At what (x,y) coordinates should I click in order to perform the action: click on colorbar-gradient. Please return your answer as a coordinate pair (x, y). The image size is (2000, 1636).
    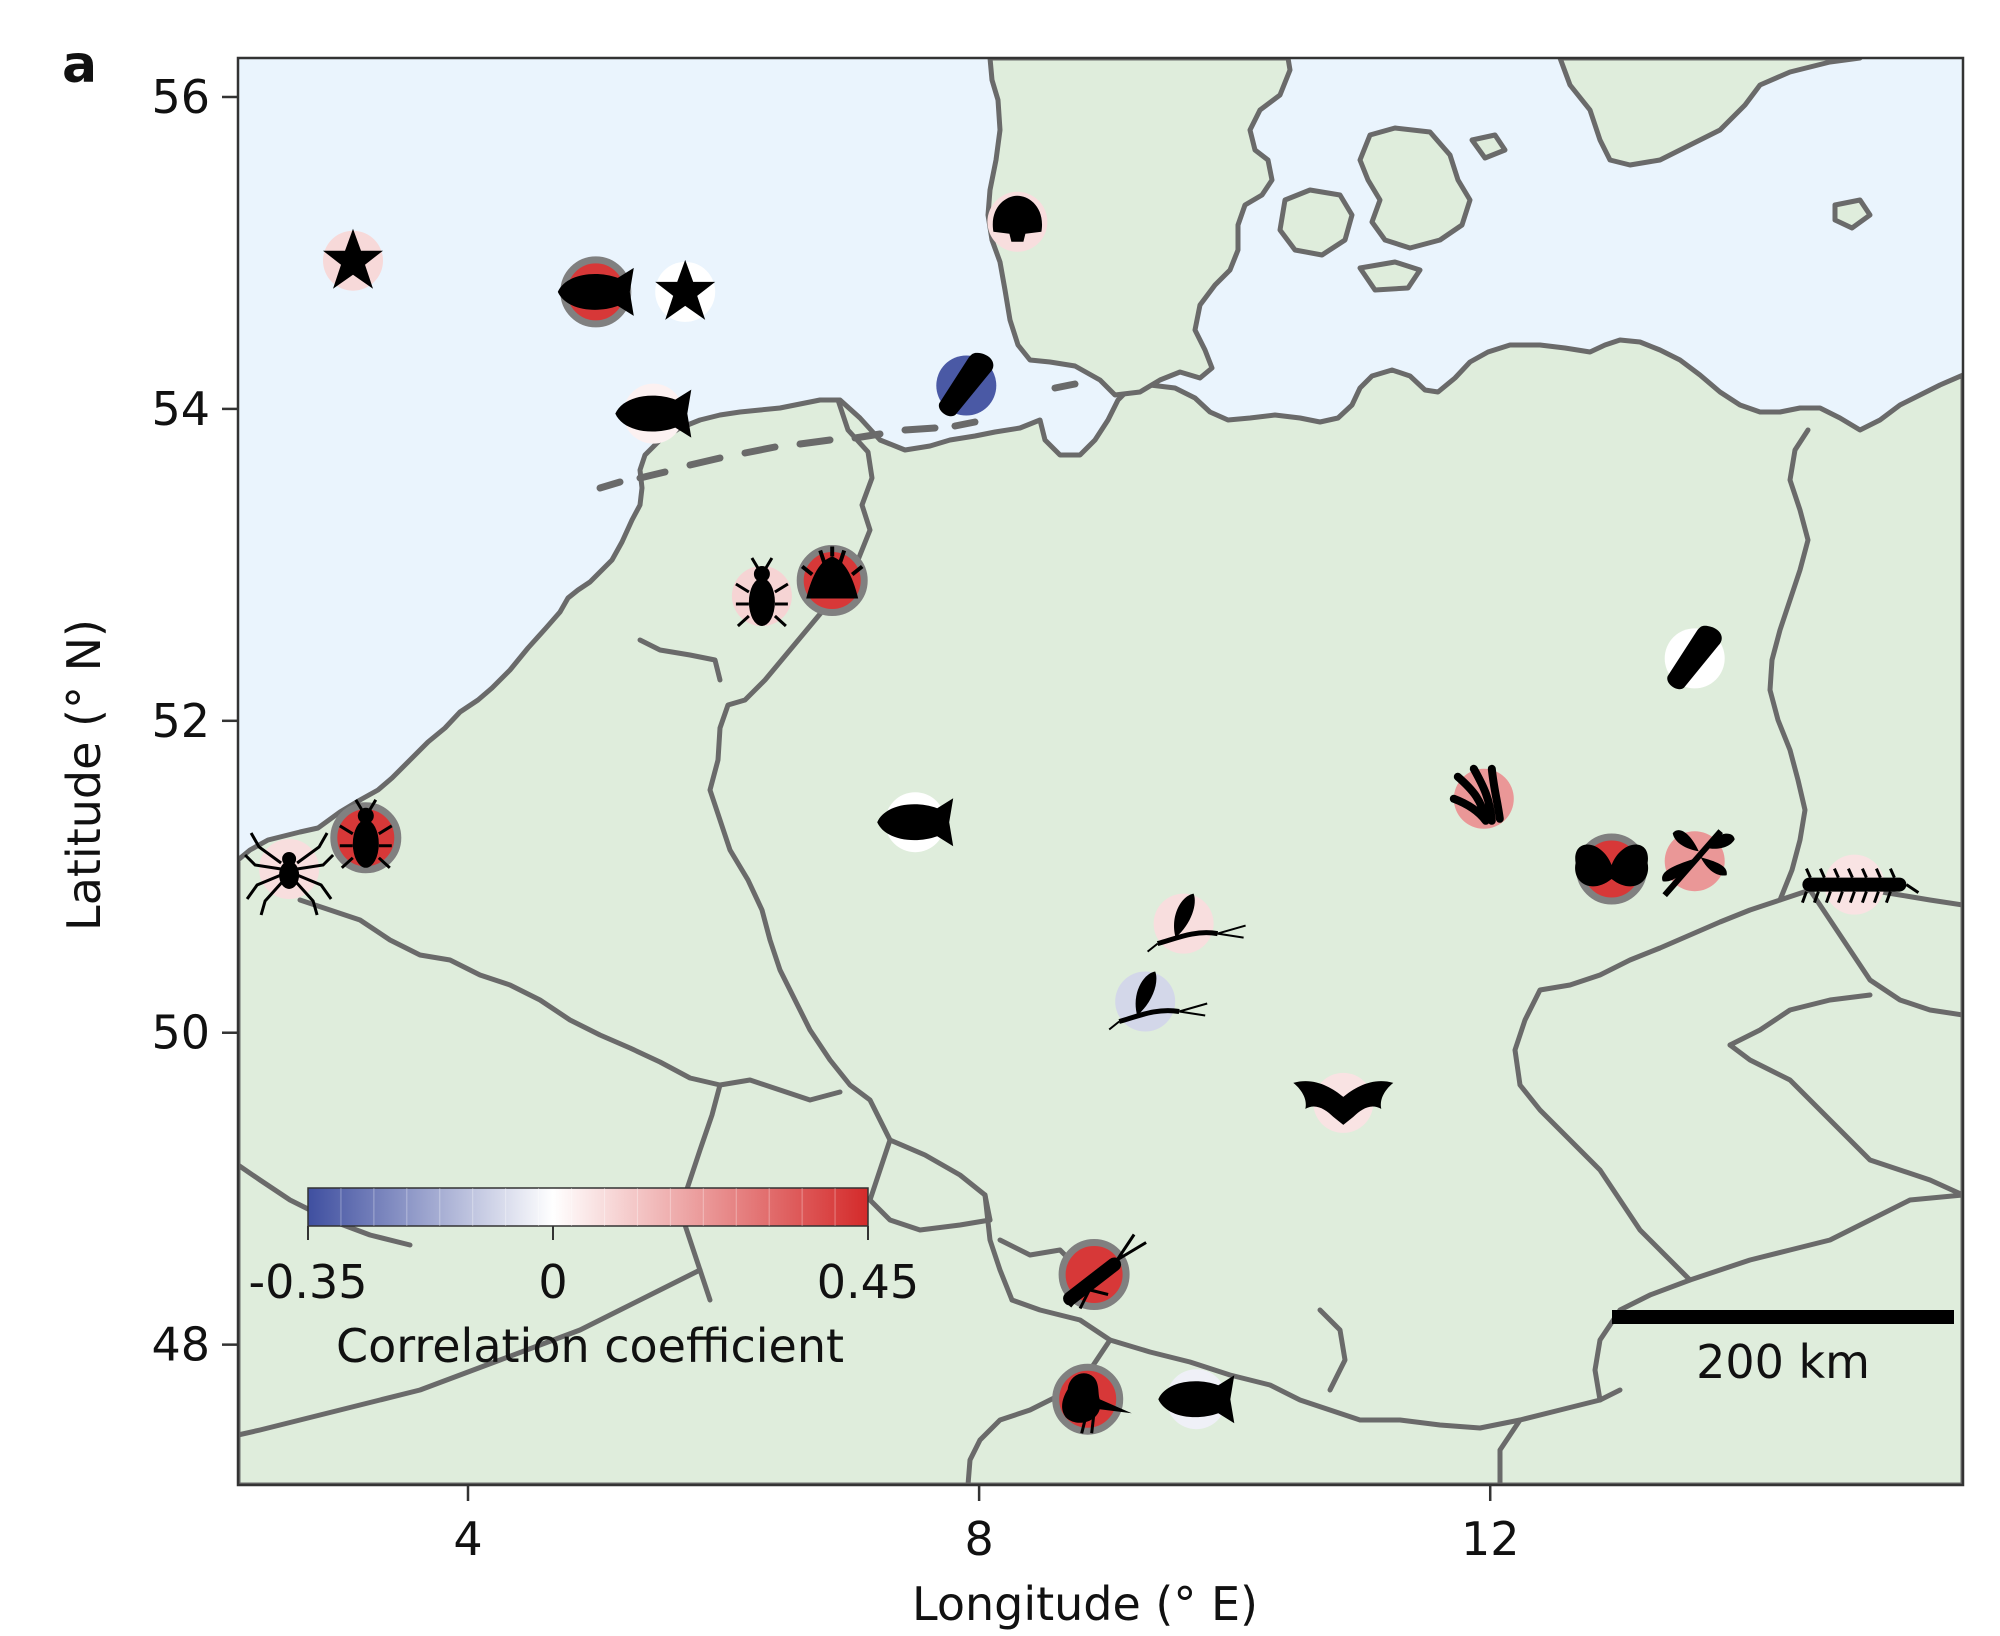
    Looking at the image, I should click on (588, 1207).